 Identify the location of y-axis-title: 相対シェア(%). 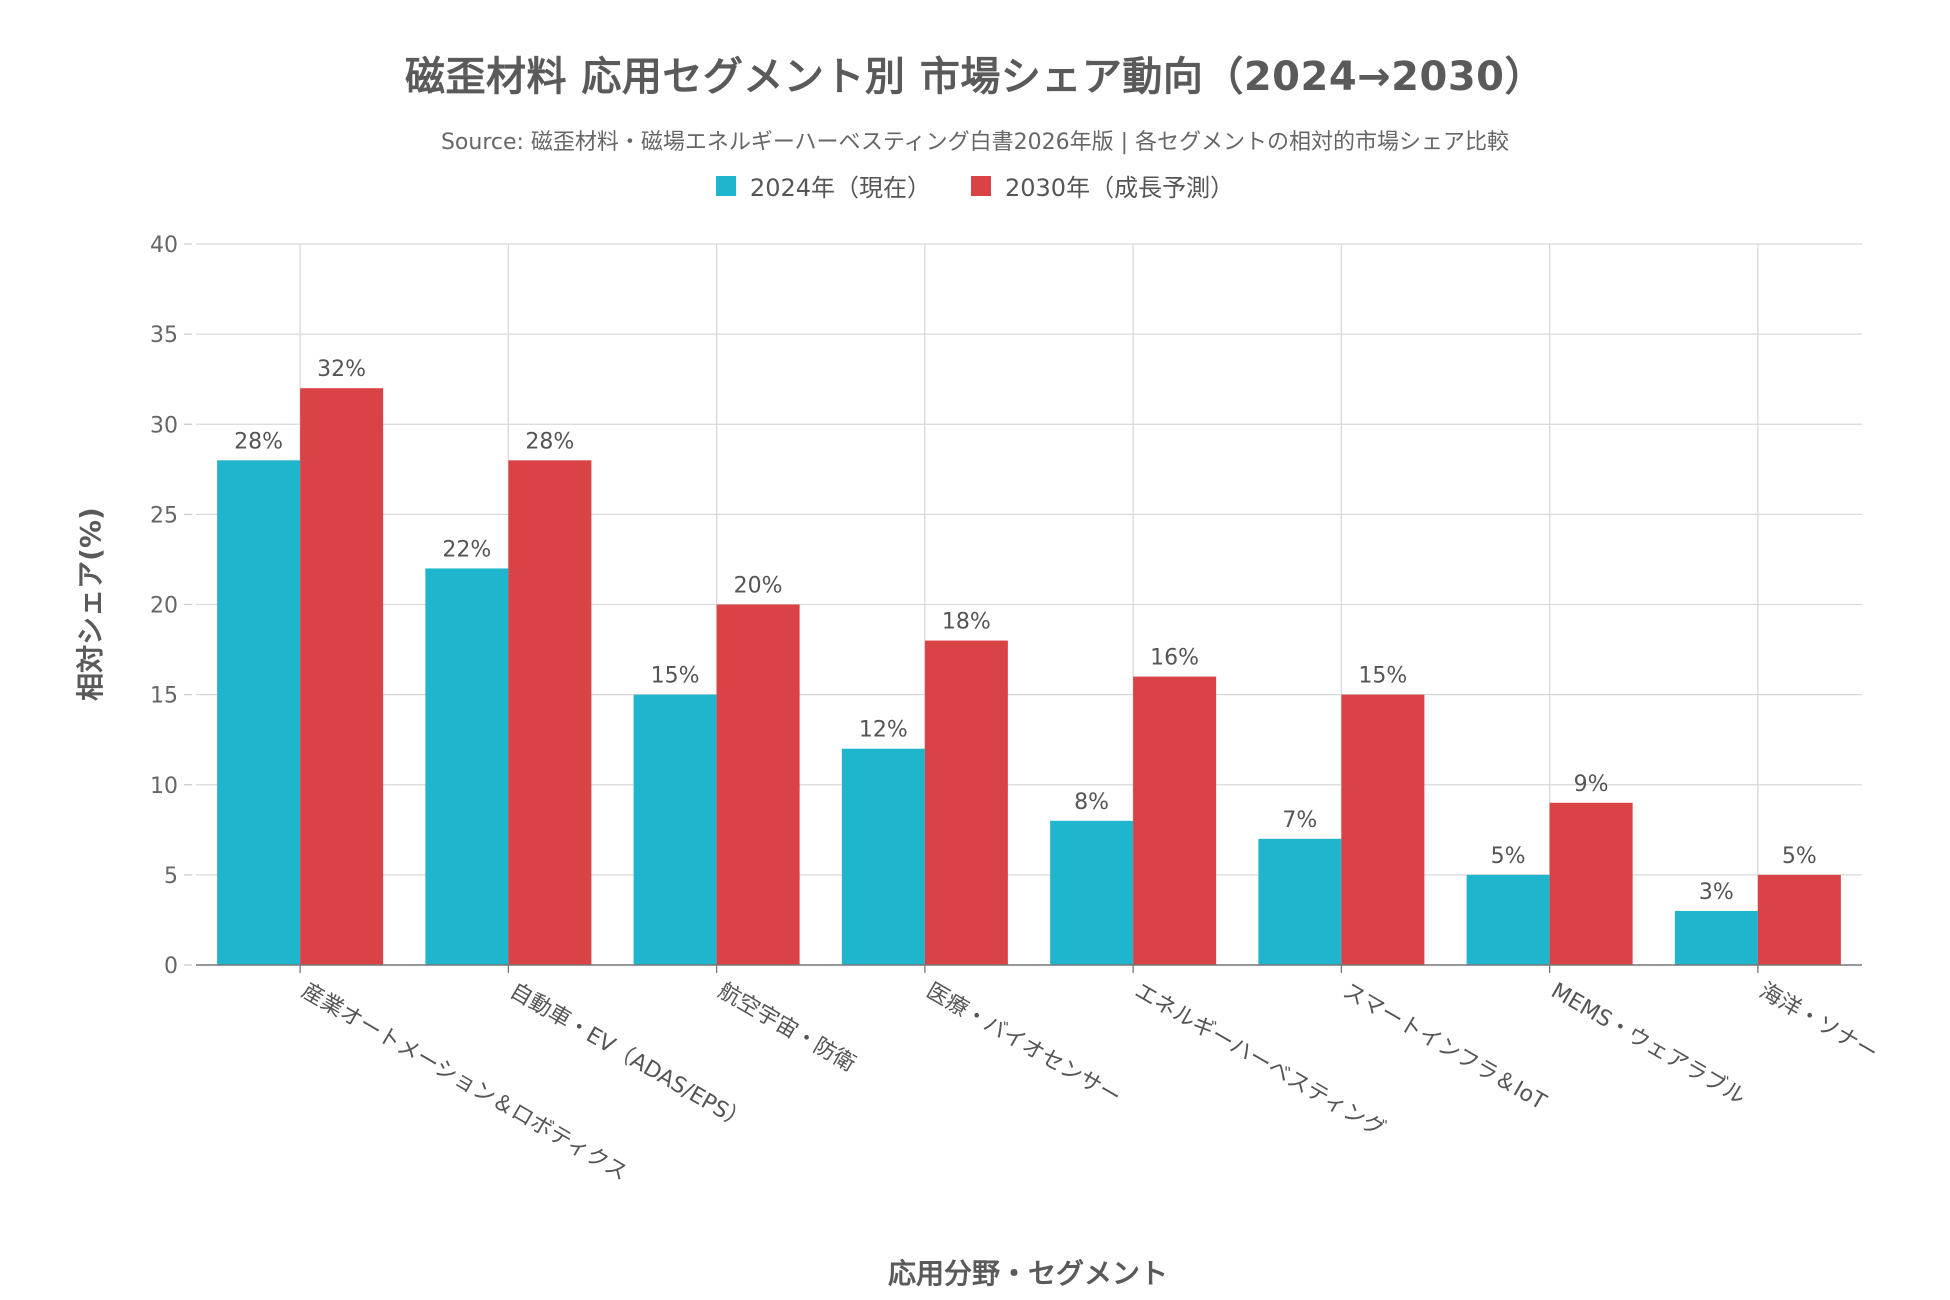
(90, 604).